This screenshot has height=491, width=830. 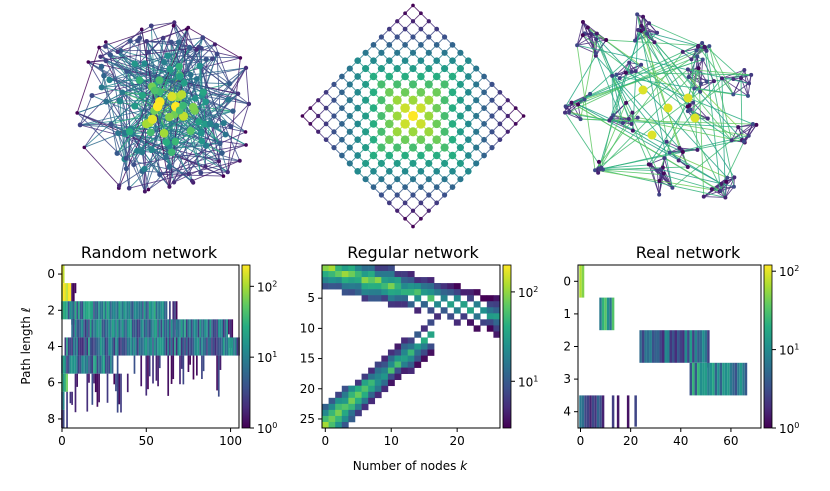 What do you see at coordinates (51, 347) in the screenshot?
I see `y-tick-label: 4` at bounding box center [51, 347].